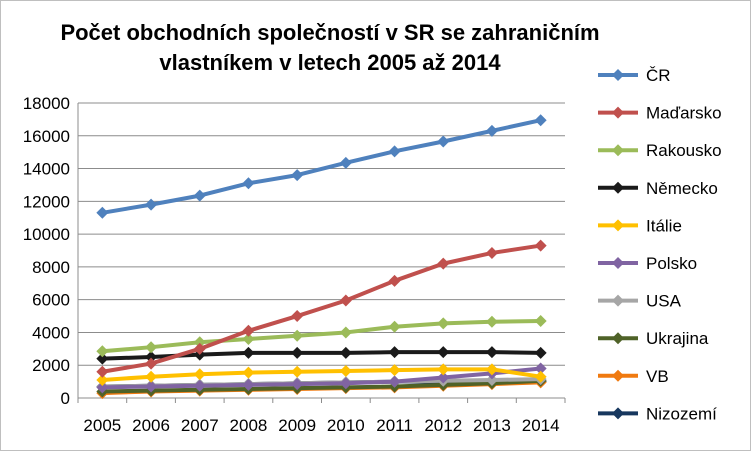 The width and height of the screenshot is (751, 451). Describe the element at coordinates (51, 300) in the screenshot. I see `y-tick-label: 6000` at that location.